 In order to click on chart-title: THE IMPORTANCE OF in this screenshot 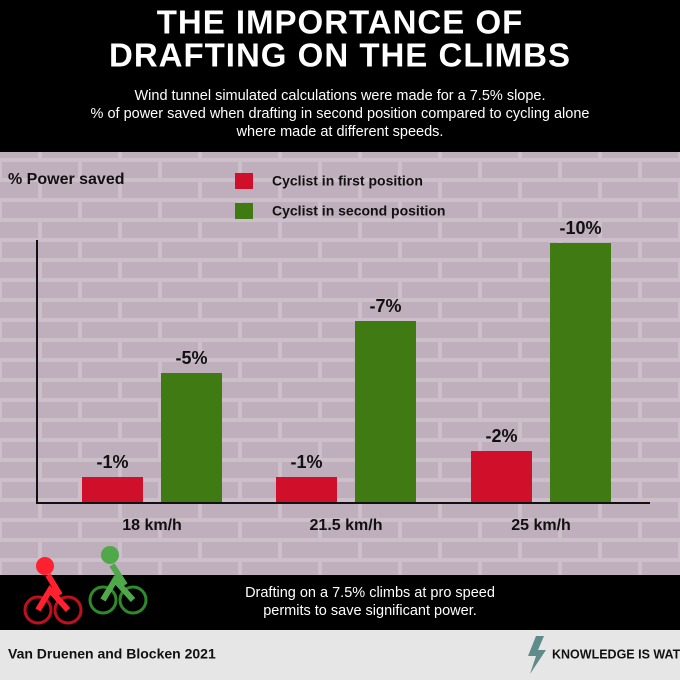, I will do `click(340, 22)`.